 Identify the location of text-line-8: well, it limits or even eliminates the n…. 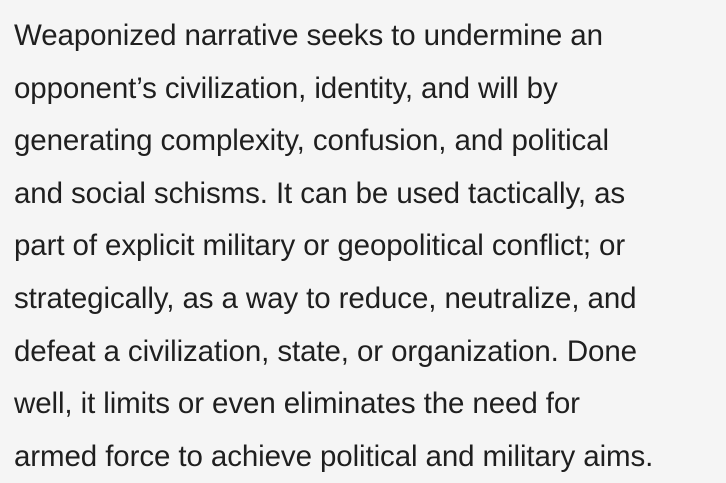
(297, 404).